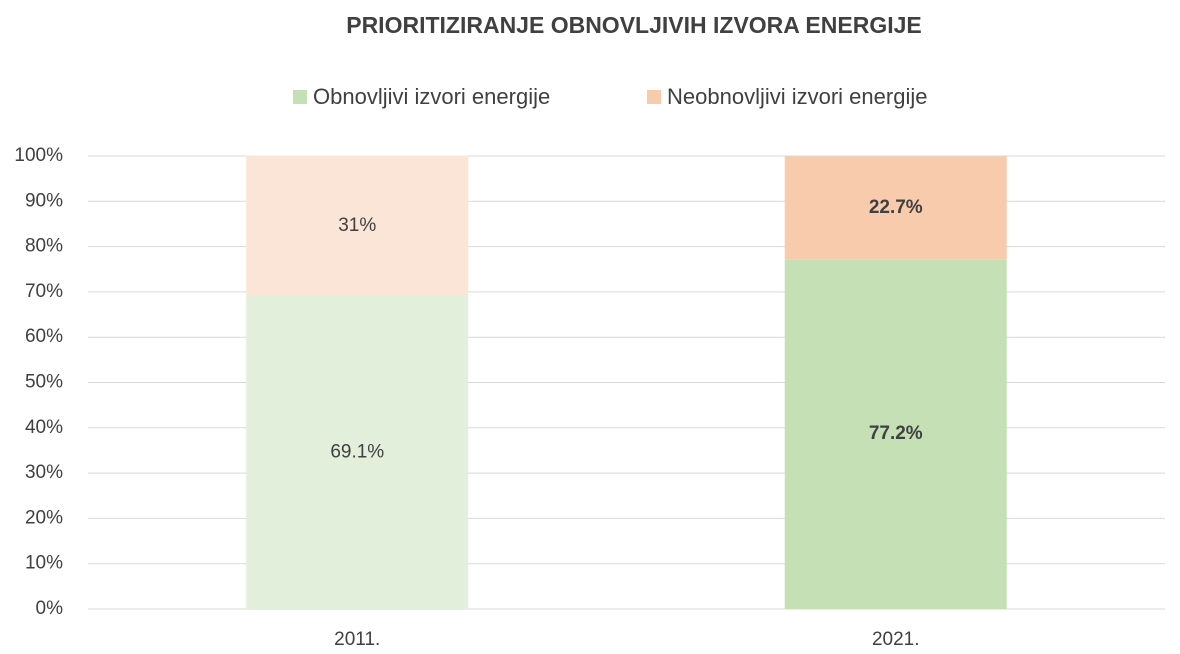  What do you see at coordinates (896, 639) in the screenshot?
I see `x-tick-label: 2021.` at bounding box center [896, 639].